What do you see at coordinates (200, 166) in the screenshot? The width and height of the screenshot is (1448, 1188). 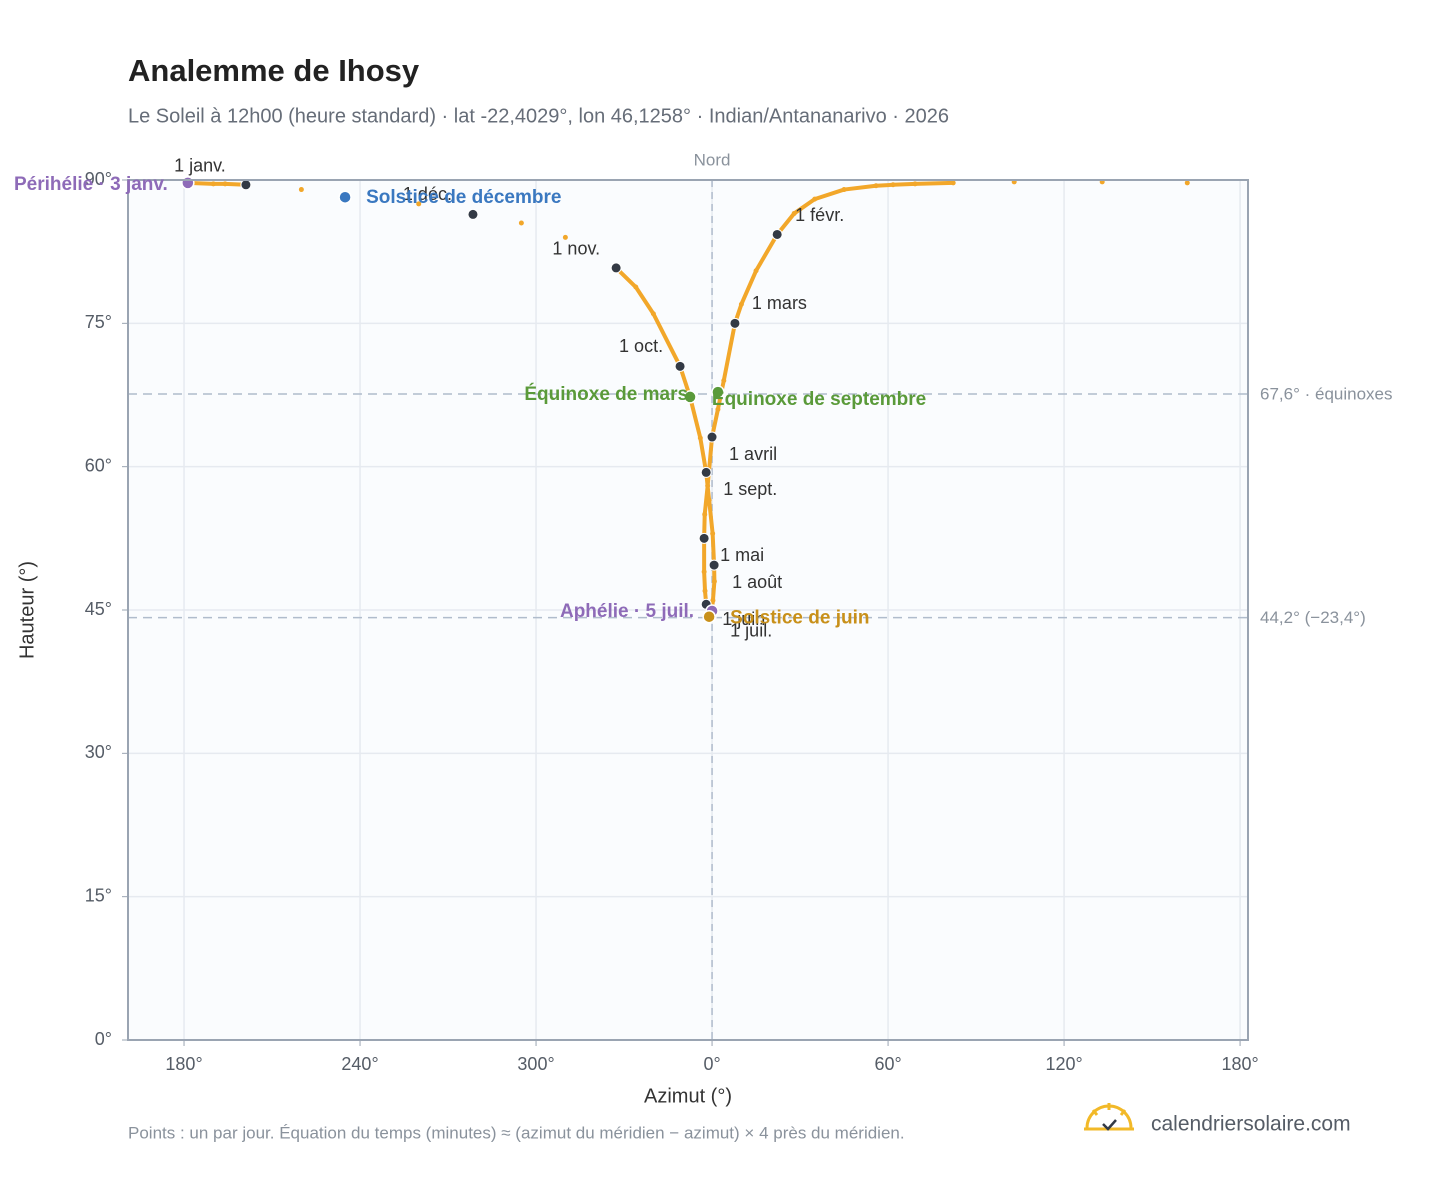 I see `month-label: 1 janv.` at bounding box center [200, 166].